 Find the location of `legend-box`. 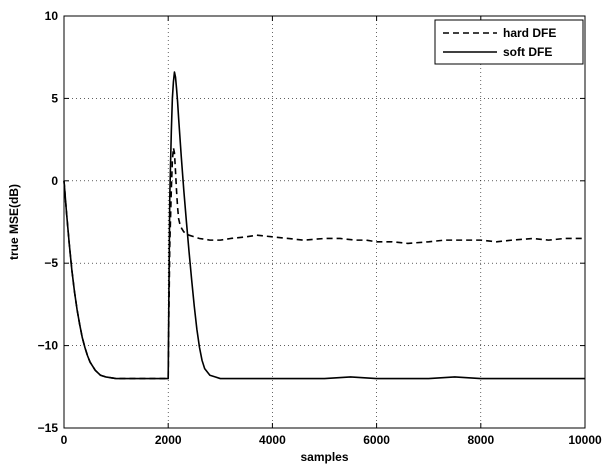

legend-box is located at coordinates (509, 42).